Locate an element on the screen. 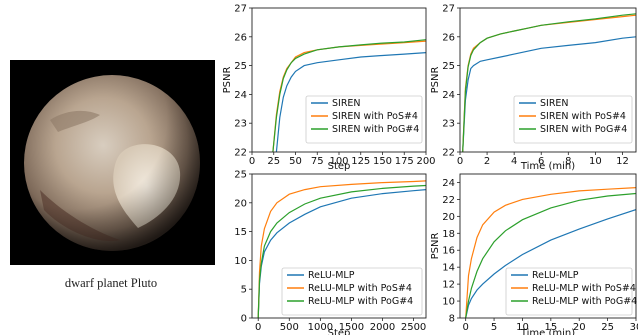  x-tick-label: 1500 is located at coordinates (351, 327).